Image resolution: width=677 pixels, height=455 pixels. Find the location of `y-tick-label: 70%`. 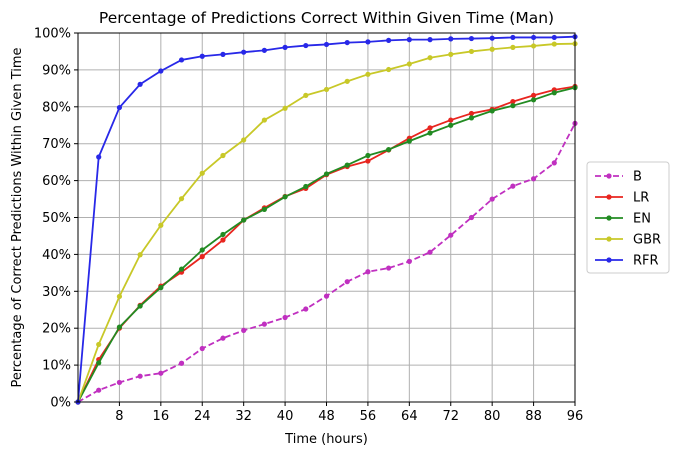

y-tick-label: 70% is located at coordinates (56, 144).